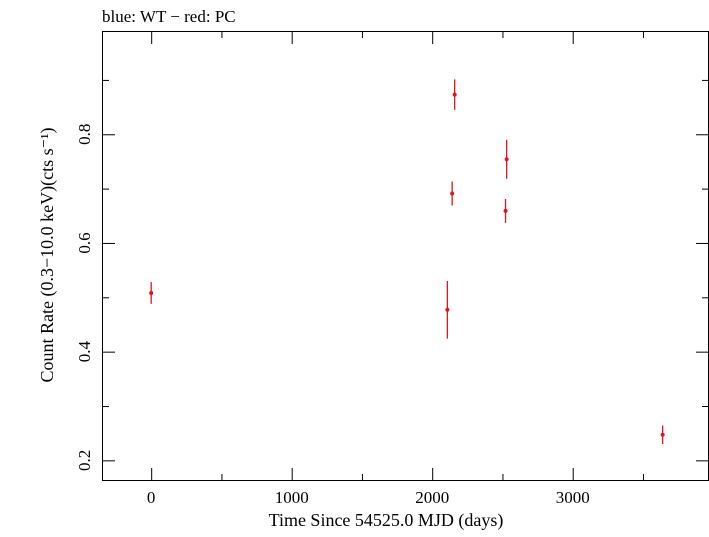  What do you see at coordinates (84, 134) in the screenshot?
I see `y-tick-label: 0.8` at bounding box center [84, 134].